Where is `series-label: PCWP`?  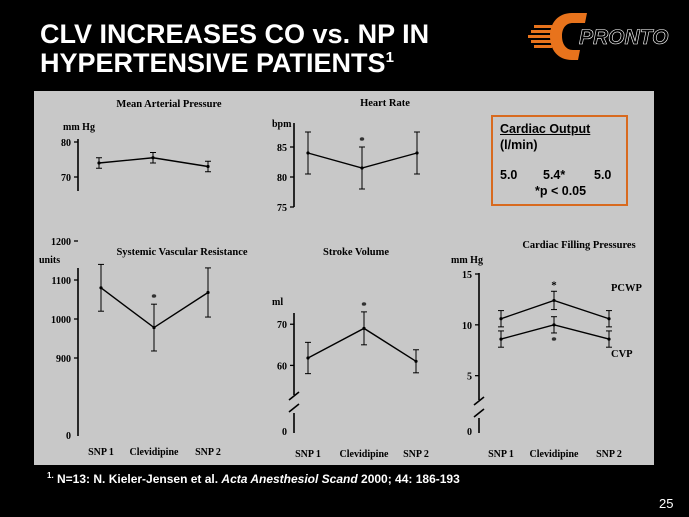 series-label: PCWP is located at coordinates (626, 288).